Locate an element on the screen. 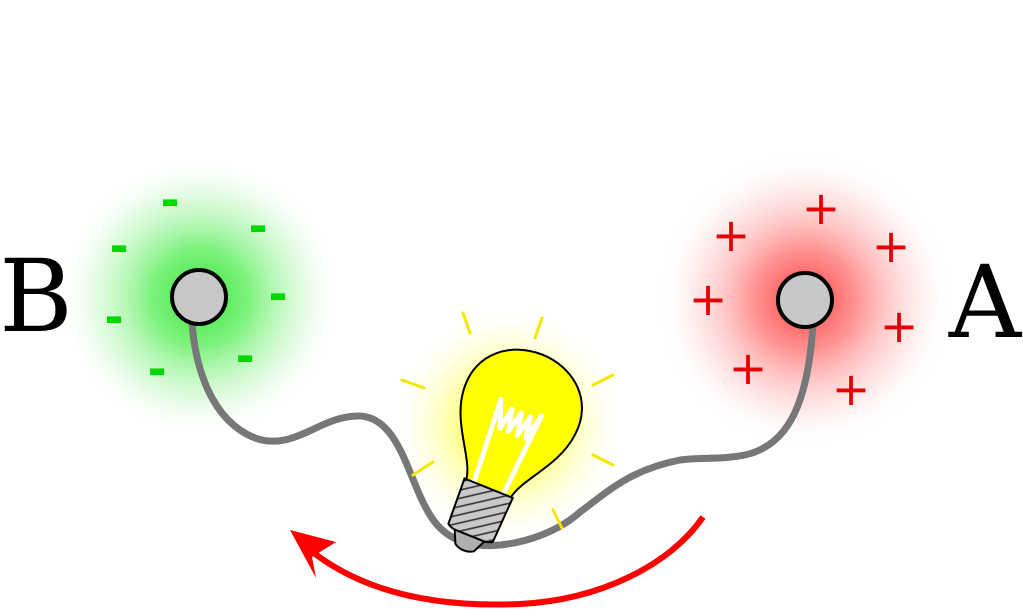  terminal-b is located at coordinates (199, 297).